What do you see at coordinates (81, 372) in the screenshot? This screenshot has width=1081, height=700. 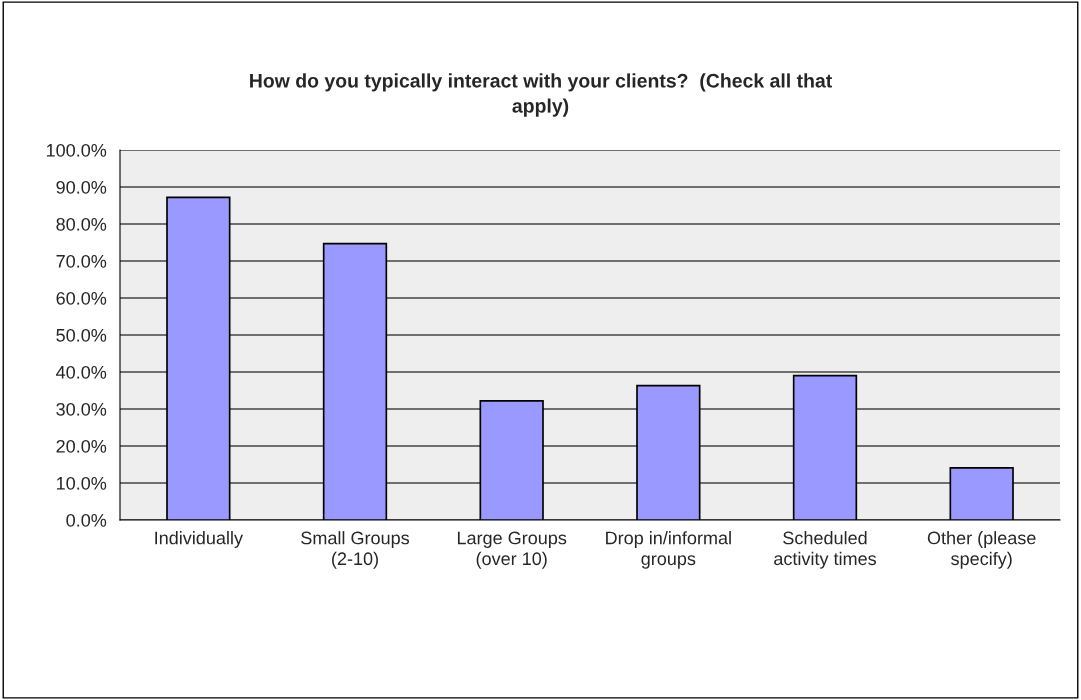 I see `y-tick-label: 40.0%` at bounding box center [81, 372].